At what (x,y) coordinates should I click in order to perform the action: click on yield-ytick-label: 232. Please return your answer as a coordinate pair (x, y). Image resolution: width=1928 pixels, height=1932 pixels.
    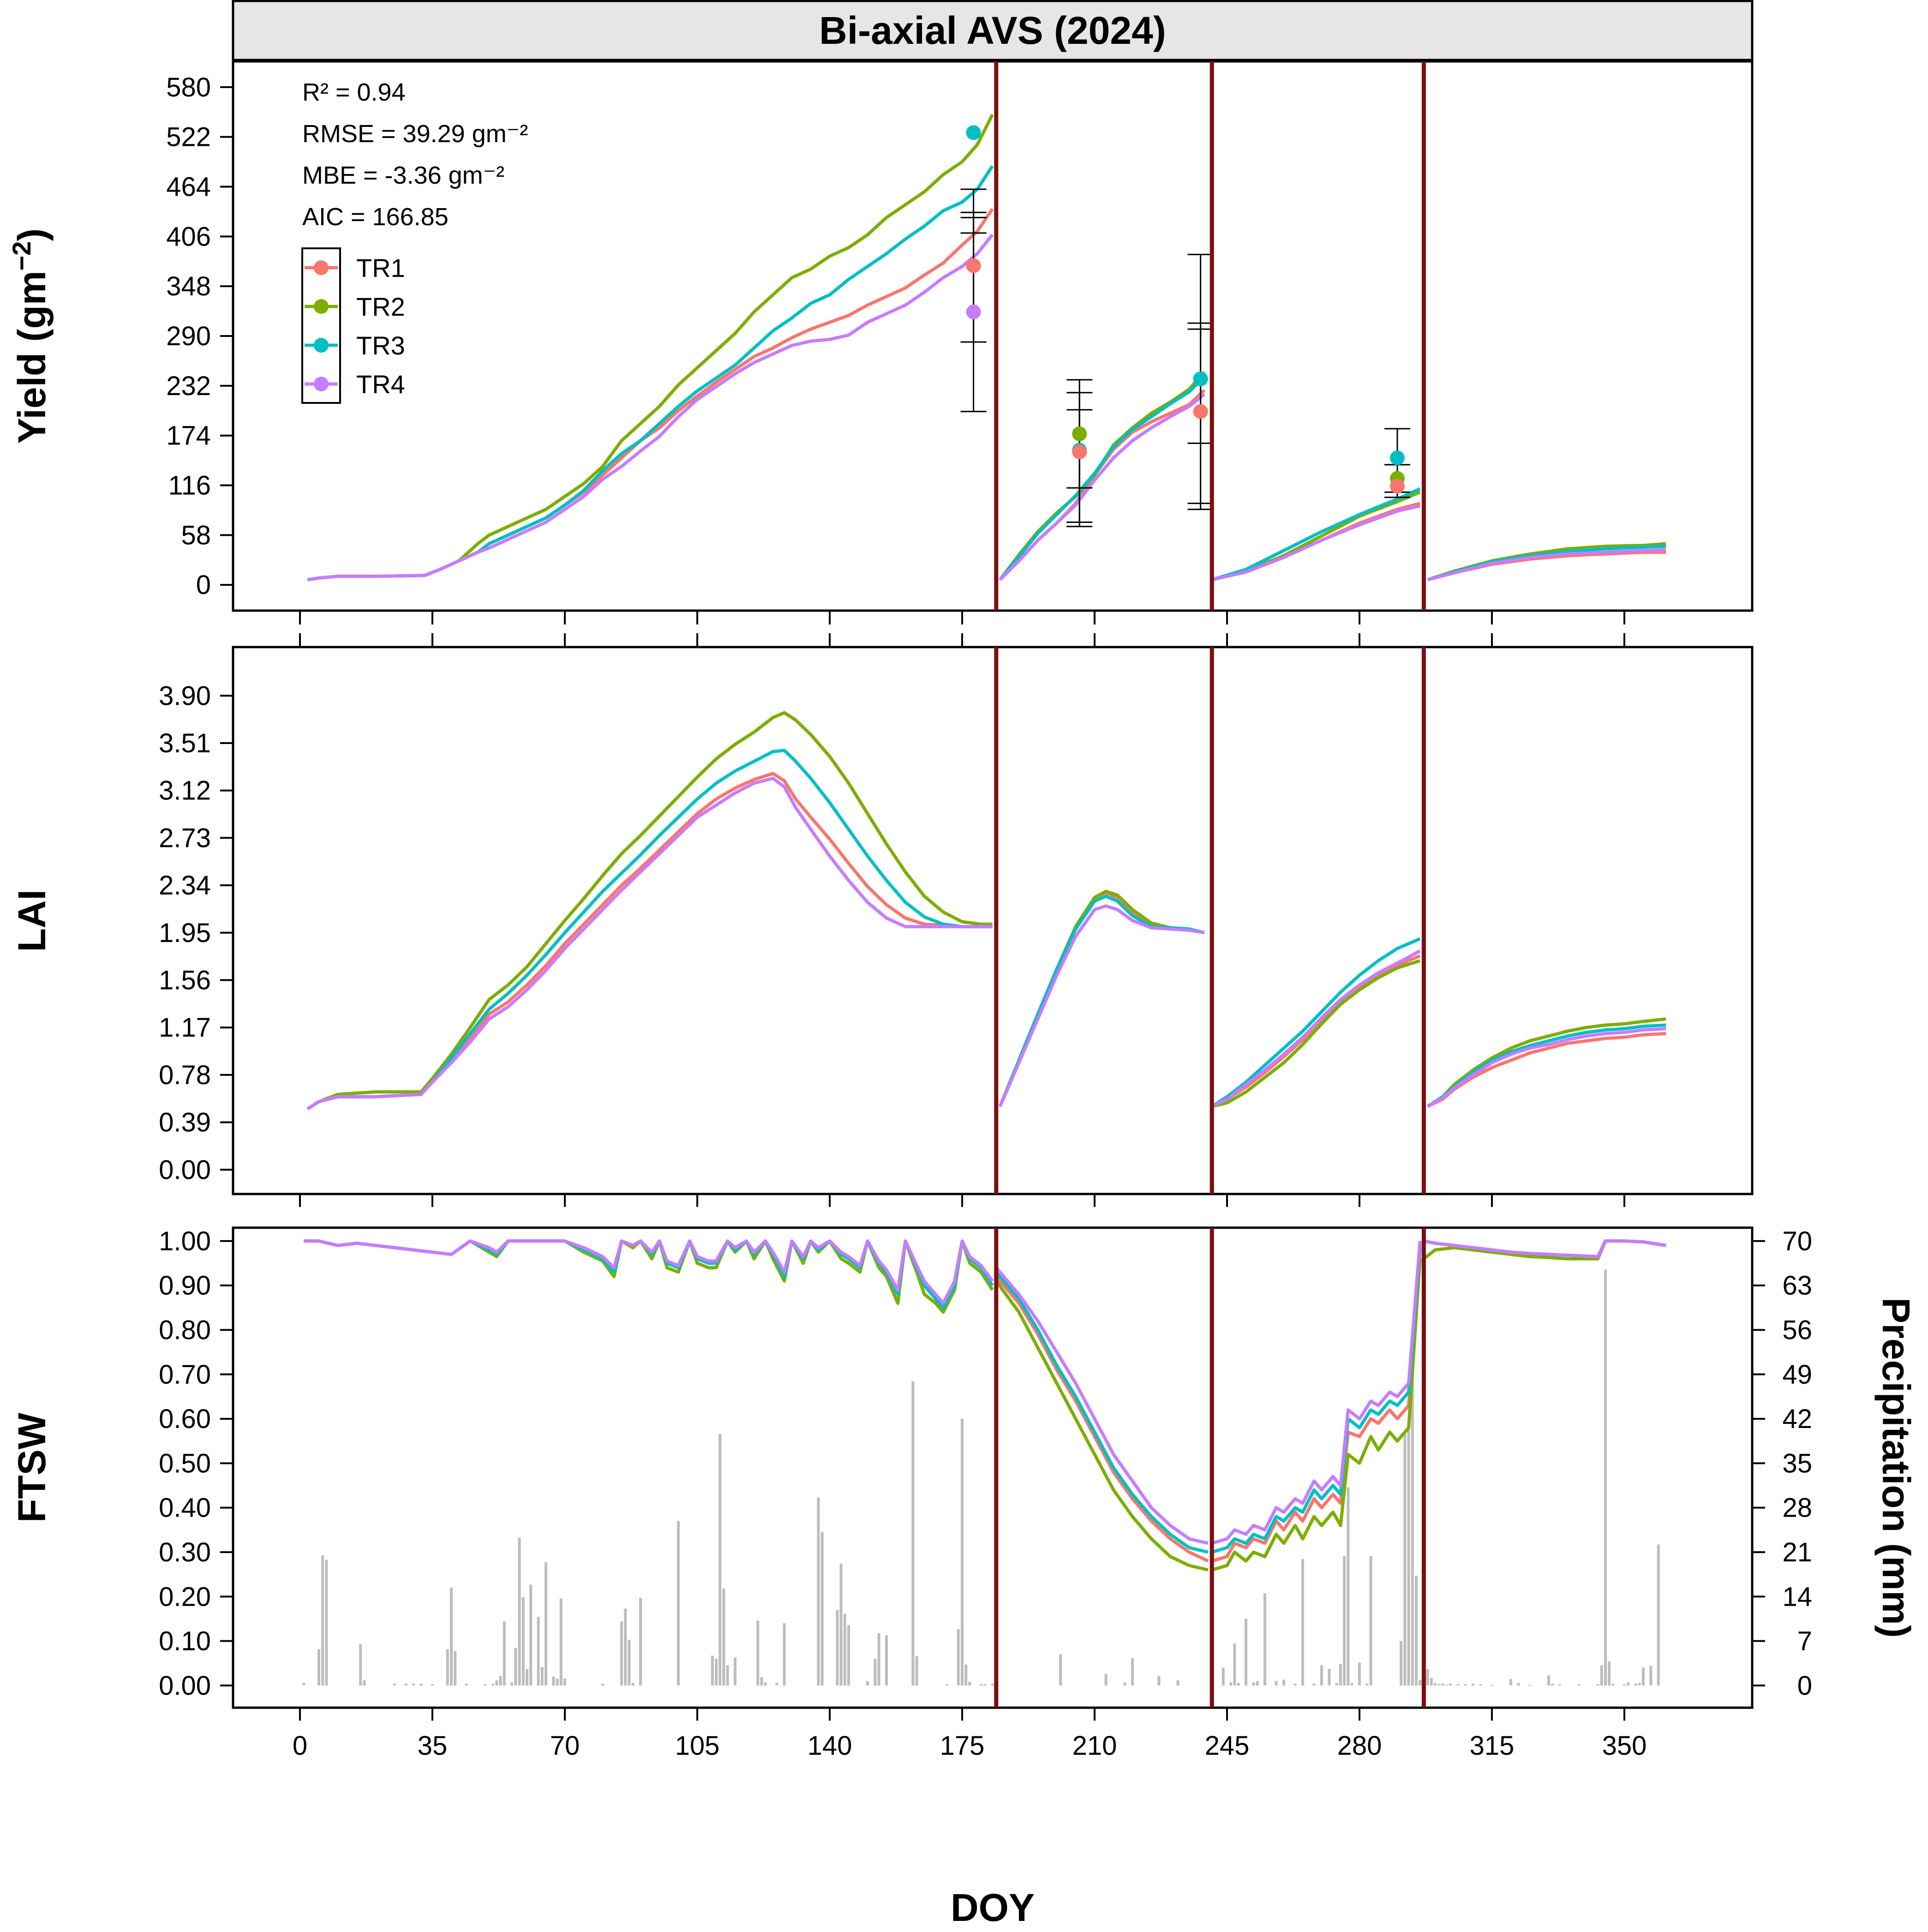
    Looking at the image, I should click on (188, 386).